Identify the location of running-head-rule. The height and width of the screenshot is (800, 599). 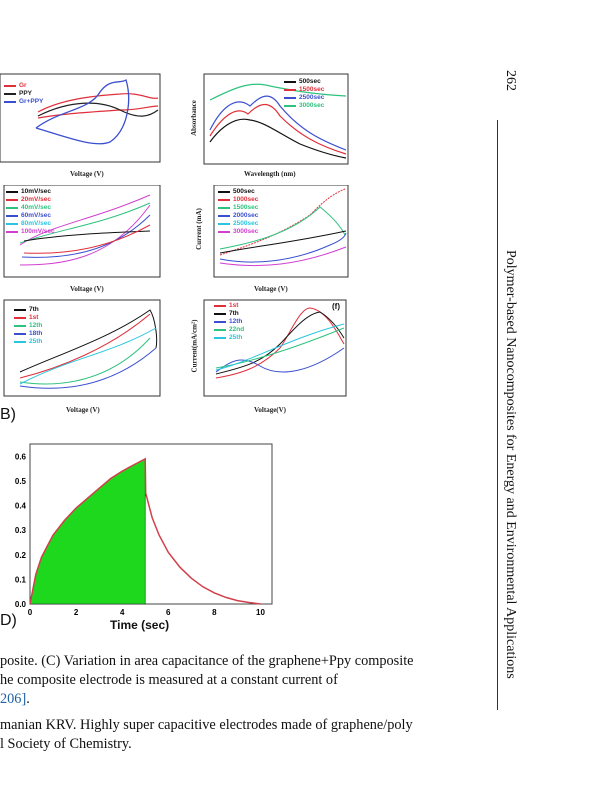
(497, 415).